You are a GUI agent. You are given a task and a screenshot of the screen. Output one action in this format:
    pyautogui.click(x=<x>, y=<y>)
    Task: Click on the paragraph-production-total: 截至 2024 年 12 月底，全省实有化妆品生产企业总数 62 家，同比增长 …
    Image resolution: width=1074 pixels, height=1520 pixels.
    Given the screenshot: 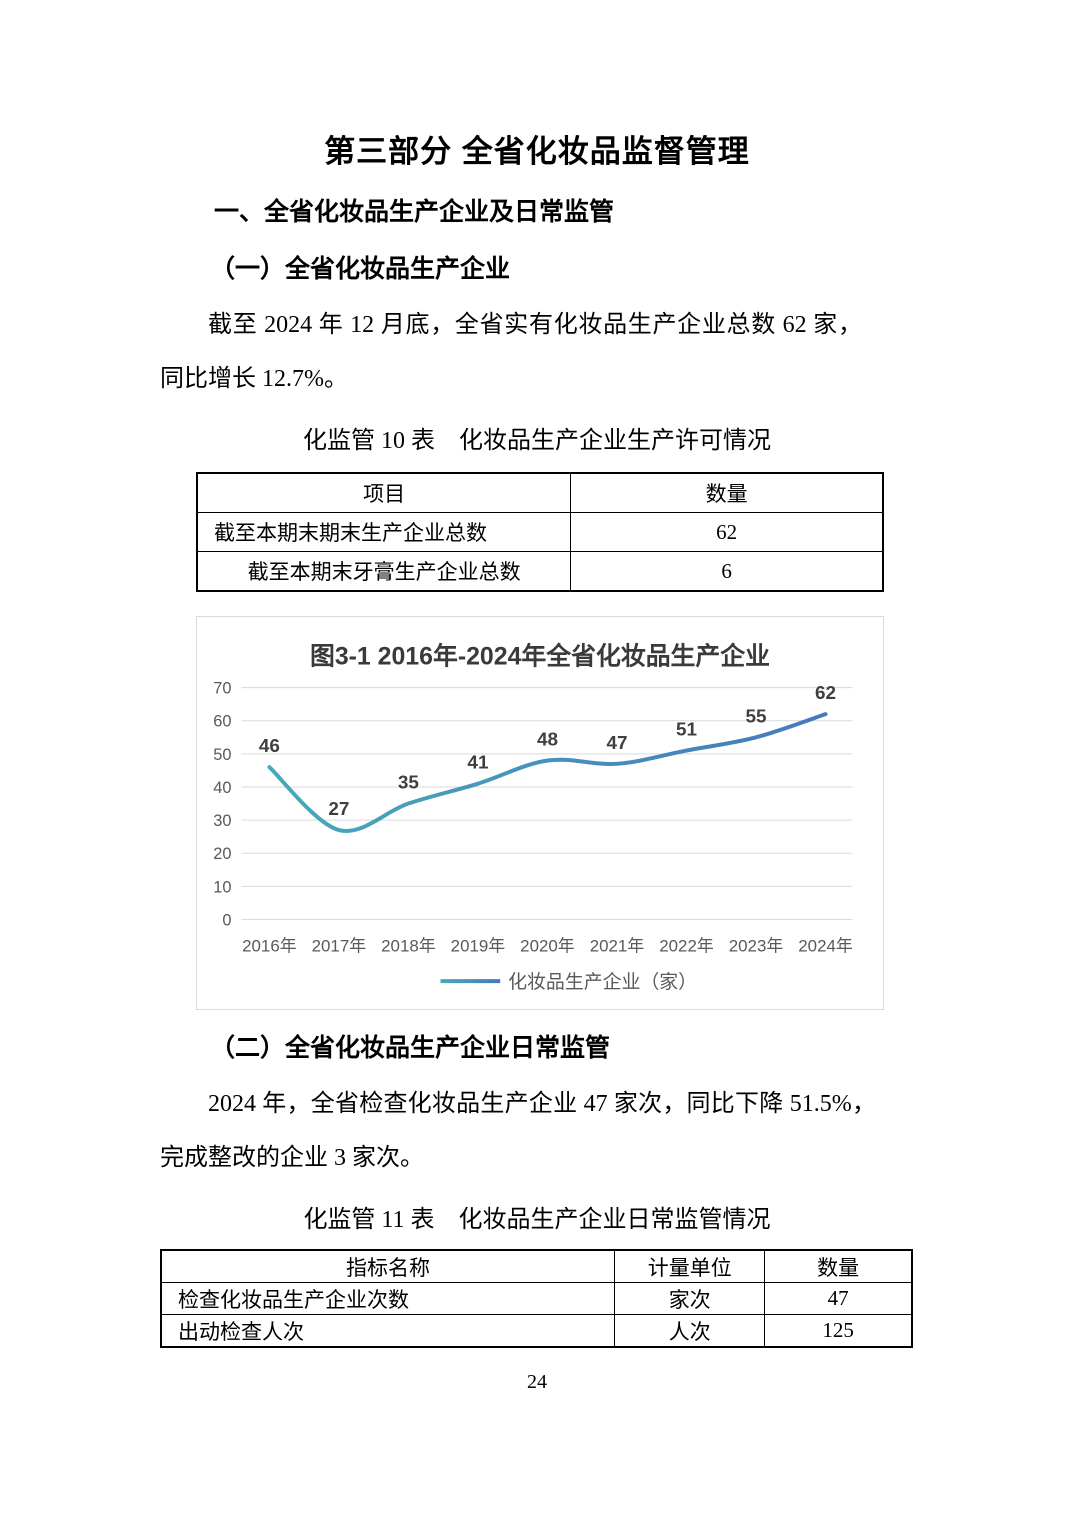 What is the action you would take?
    pyautogui.click(x=511, y=352)
    